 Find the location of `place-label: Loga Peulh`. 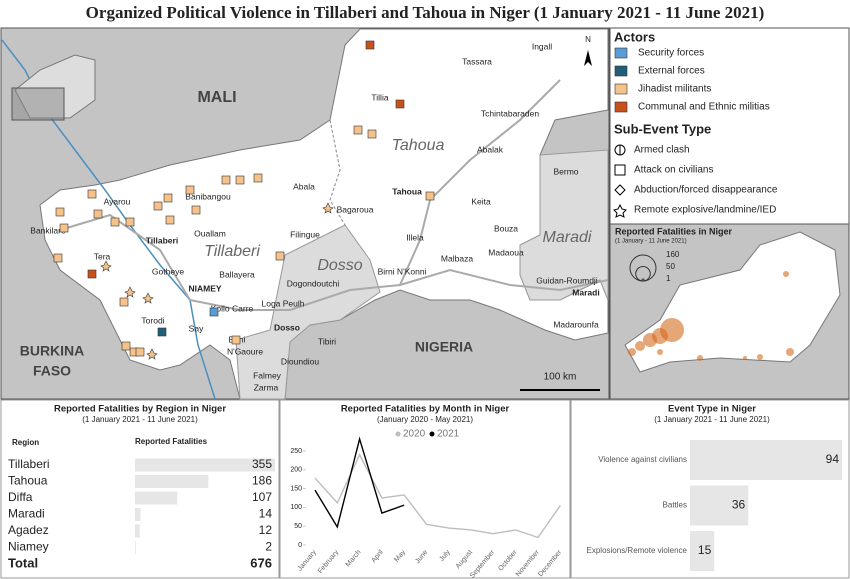

place-label: Loga Peulh is located at coordinates (282, 303).